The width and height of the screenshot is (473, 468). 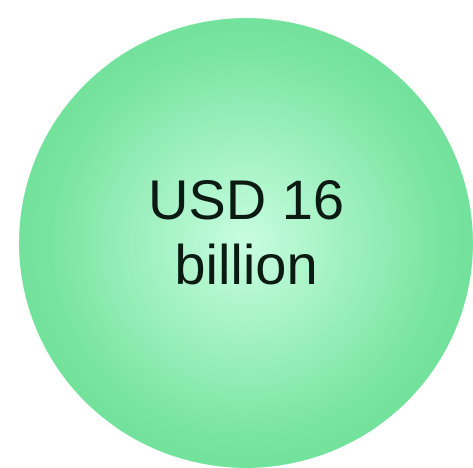 What do you see at coordinates (246, 264) in the screenshot?
I see `stat-value-unit: billion` at bounding box center [246, 264].